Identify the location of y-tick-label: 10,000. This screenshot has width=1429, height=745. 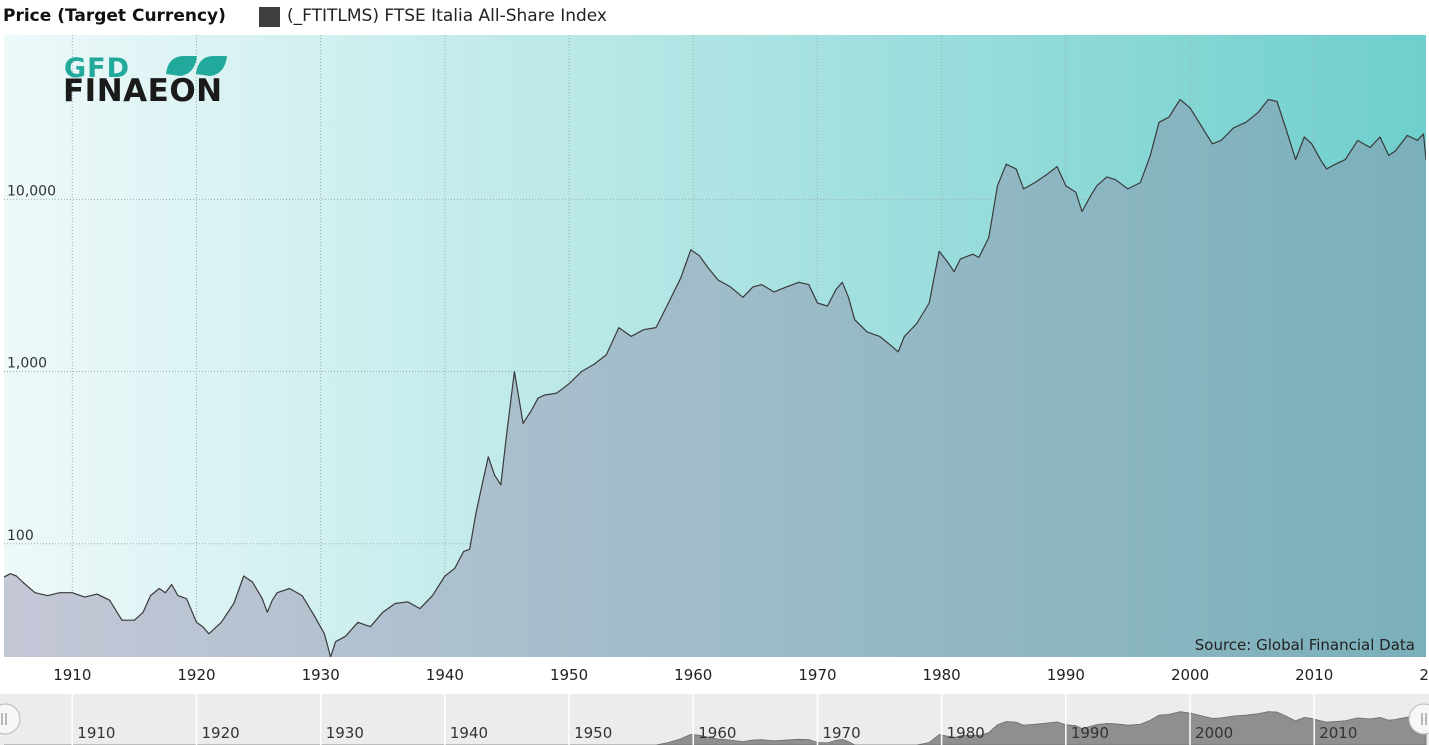
(31, 191).